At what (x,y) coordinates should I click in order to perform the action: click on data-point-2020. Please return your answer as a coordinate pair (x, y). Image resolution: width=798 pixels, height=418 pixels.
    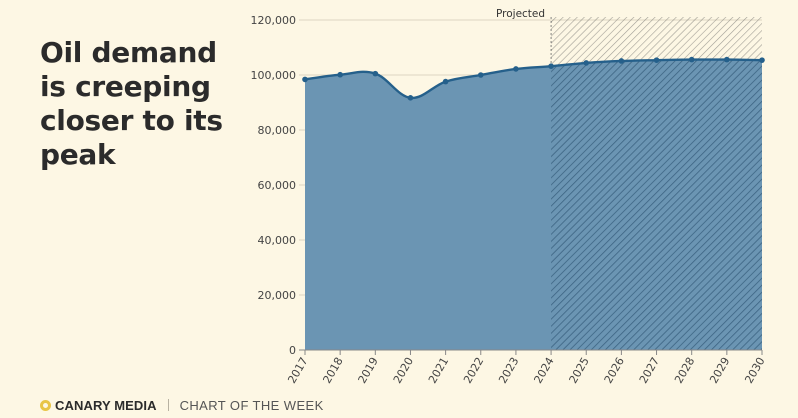
    Looking at the image, I should click on (410, 98).